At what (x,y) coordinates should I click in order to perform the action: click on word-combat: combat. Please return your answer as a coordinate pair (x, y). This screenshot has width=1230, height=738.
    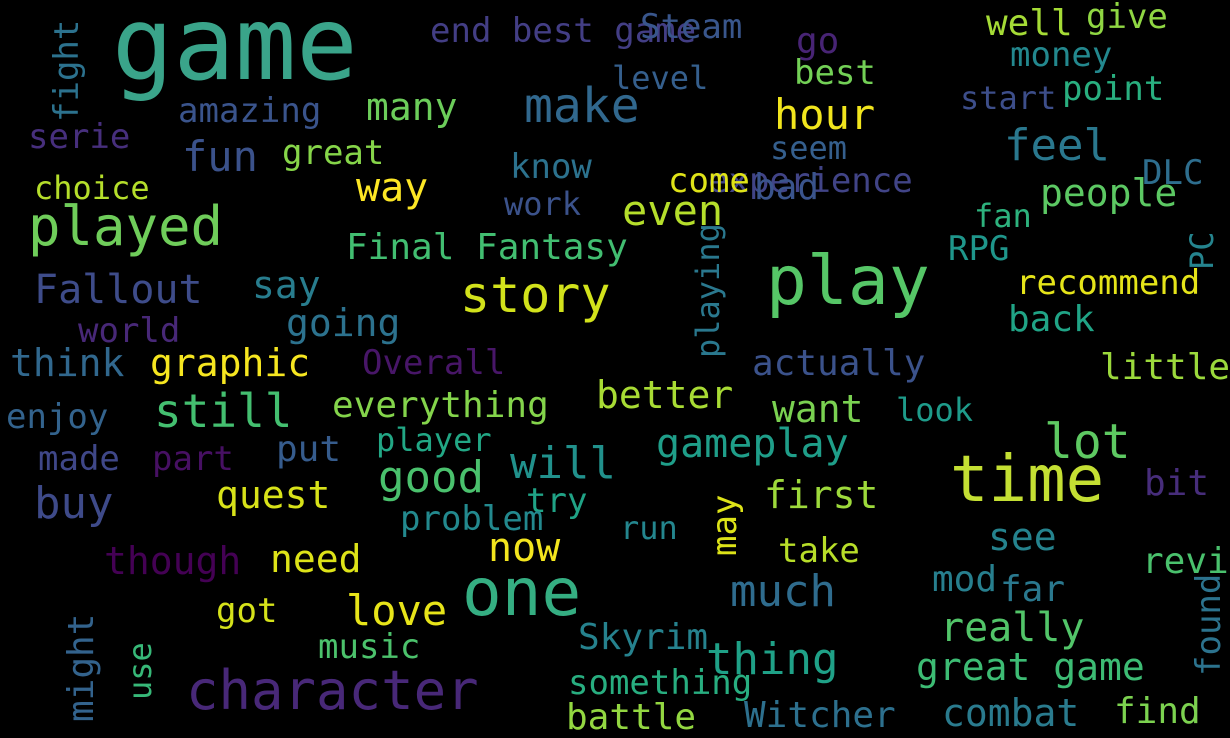
    Looking at the image, I should click on (1011, 713).